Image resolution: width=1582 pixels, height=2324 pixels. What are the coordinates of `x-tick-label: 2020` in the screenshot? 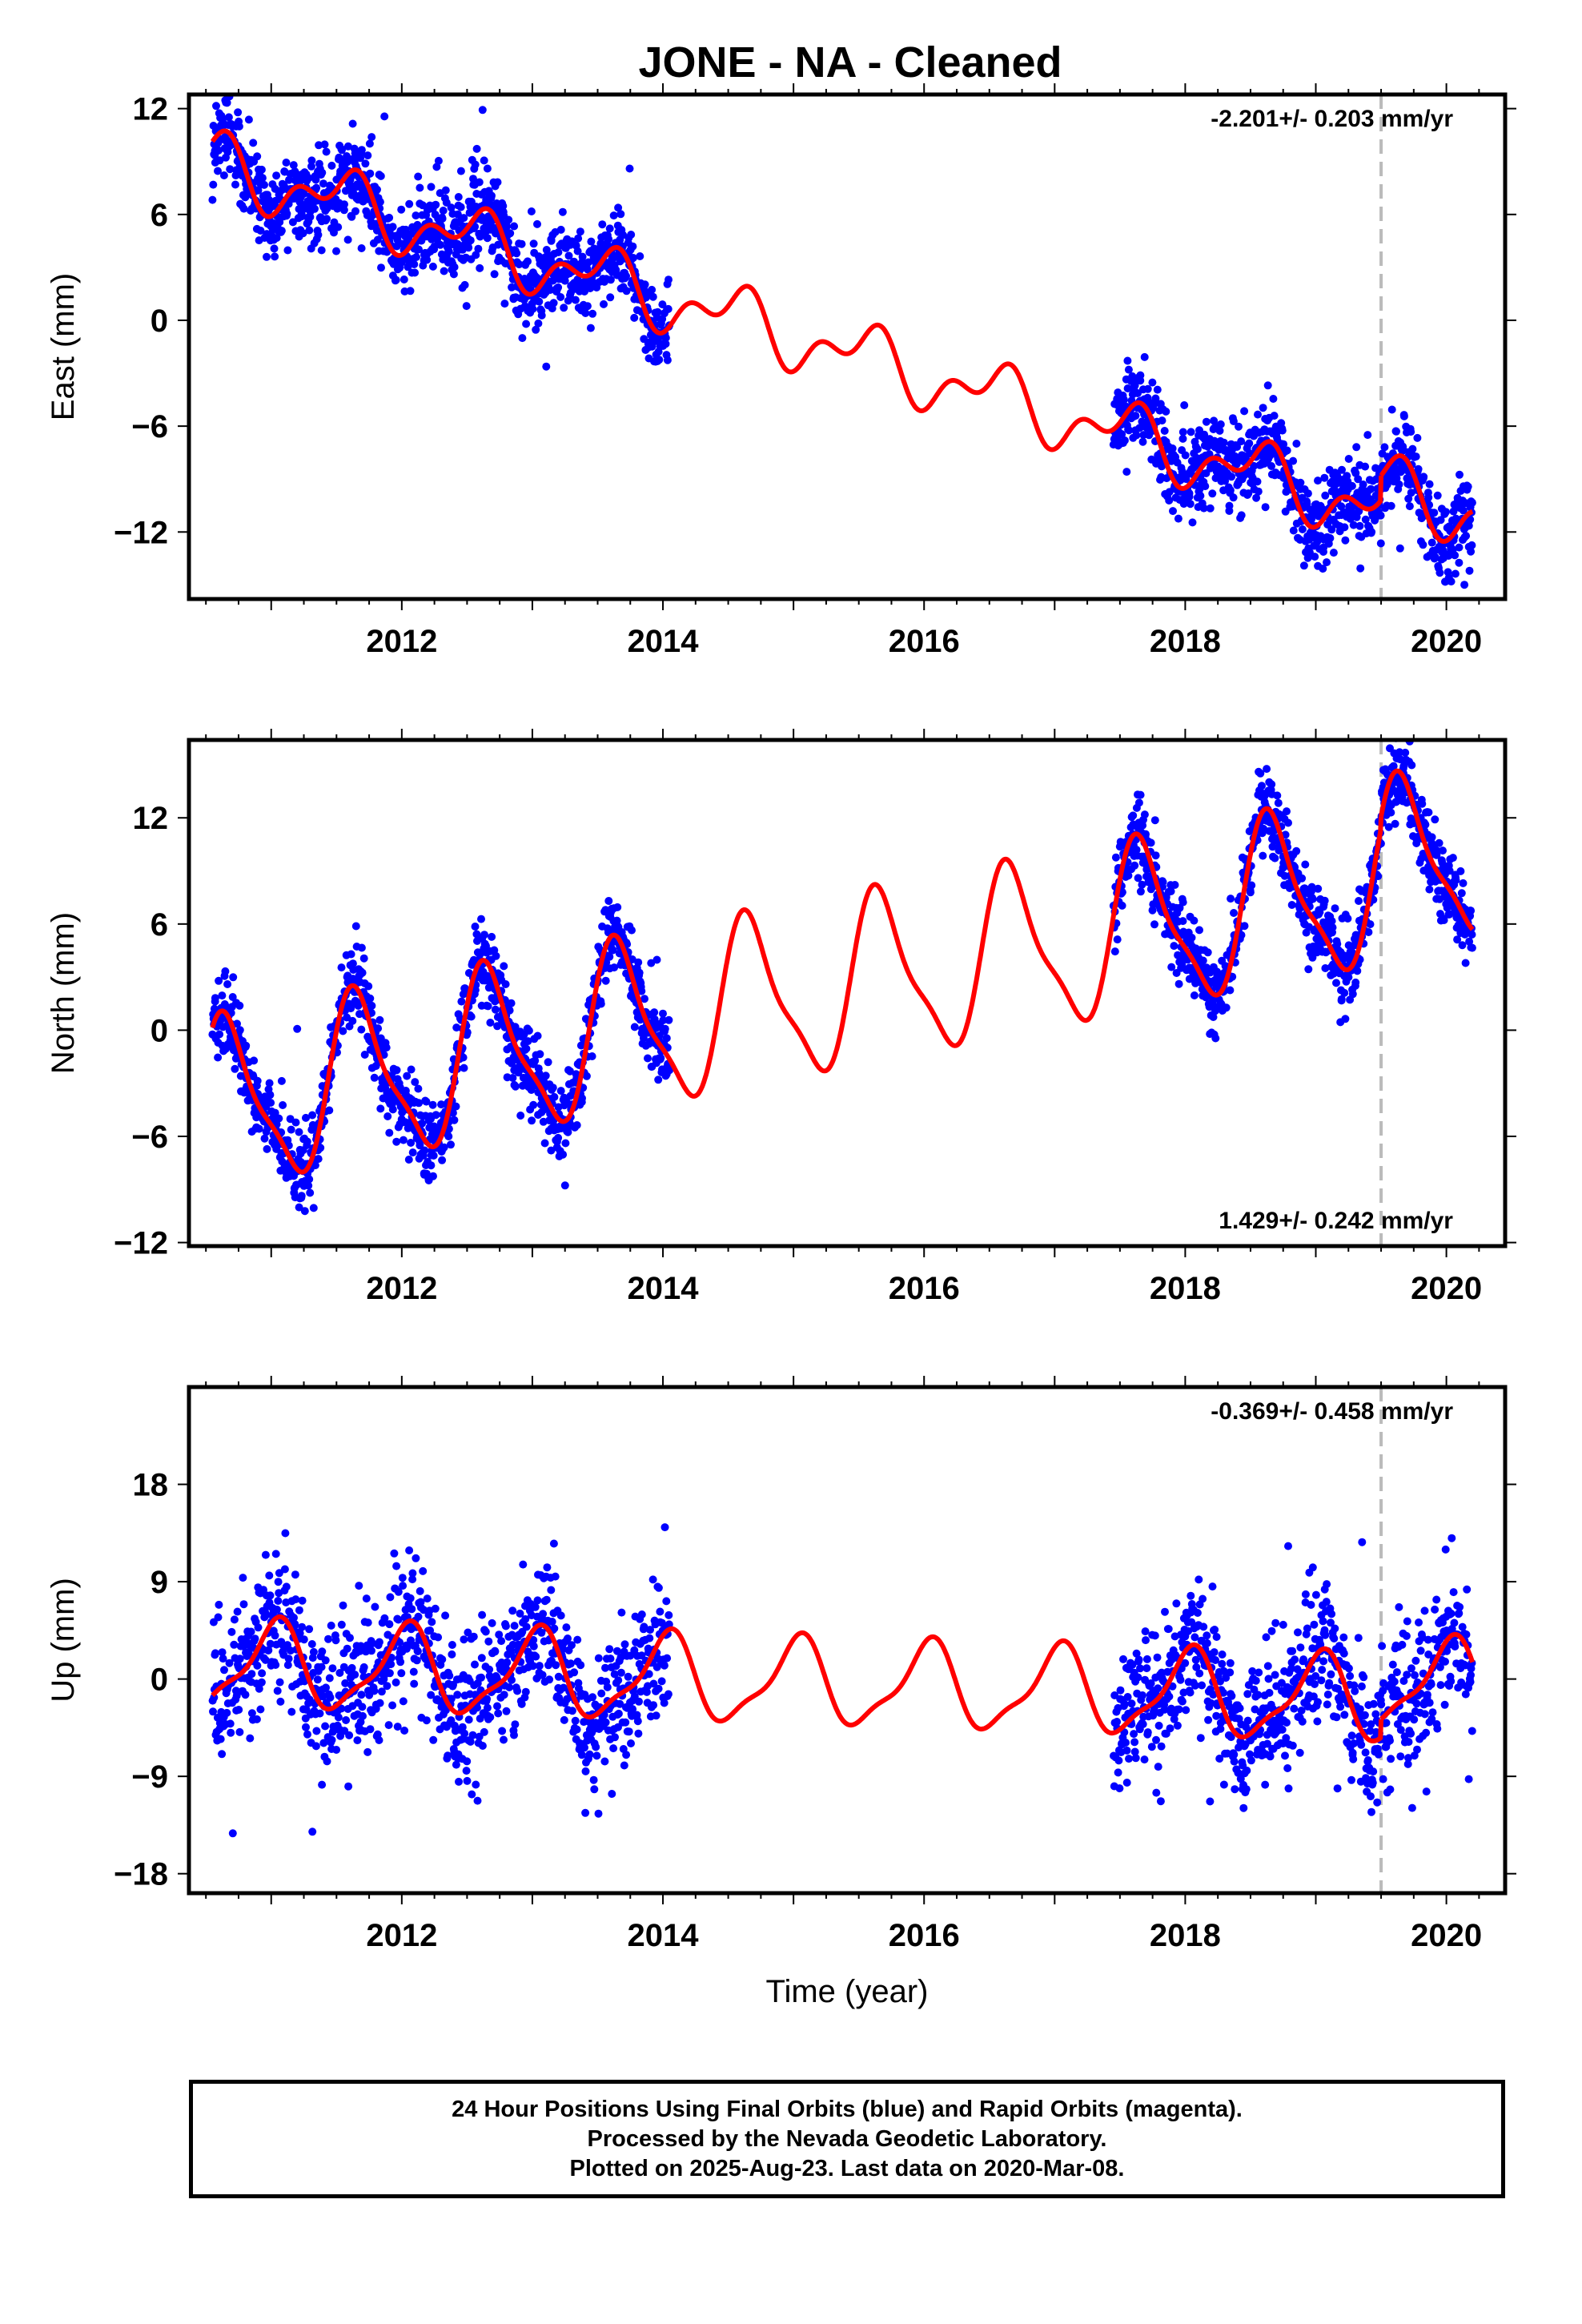 It's located at (1446, 1288).